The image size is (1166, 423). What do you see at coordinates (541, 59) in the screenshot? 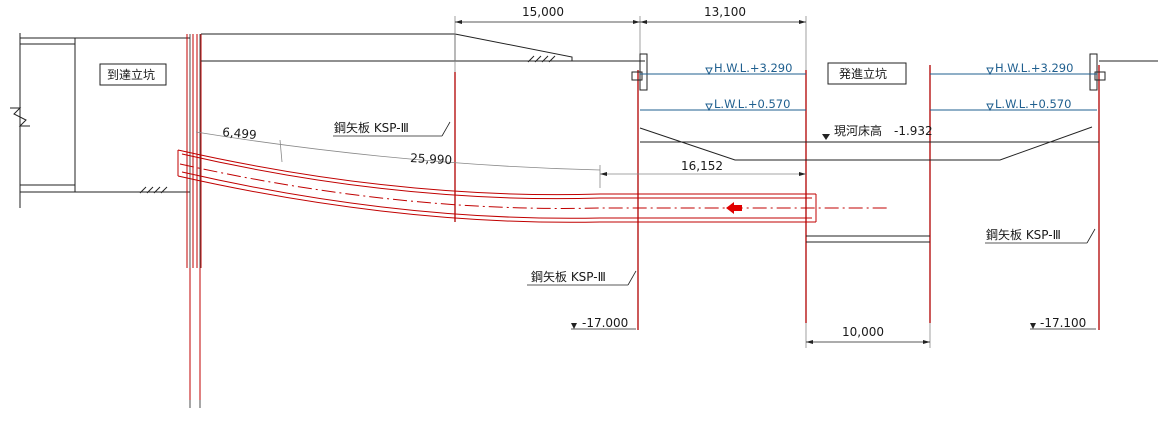
I see `ground-hatch-mid` at bounding box center [541, 59].